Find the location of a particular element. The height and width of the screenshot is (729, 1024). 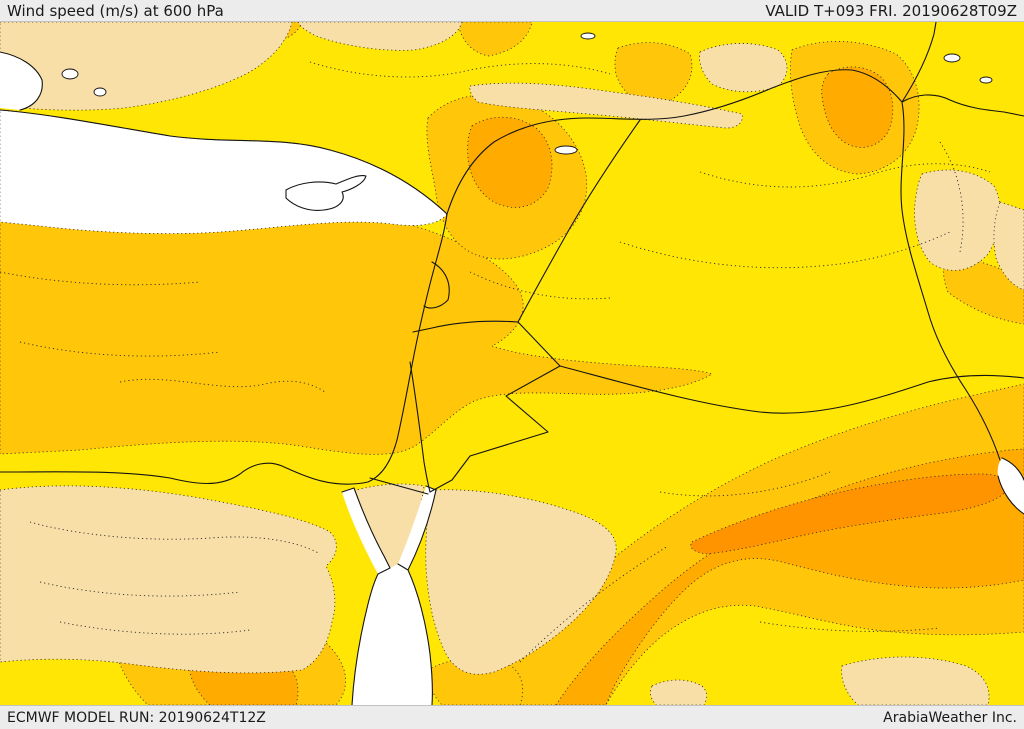

persian-gulf-coast is located at coordinates (1010, 486).